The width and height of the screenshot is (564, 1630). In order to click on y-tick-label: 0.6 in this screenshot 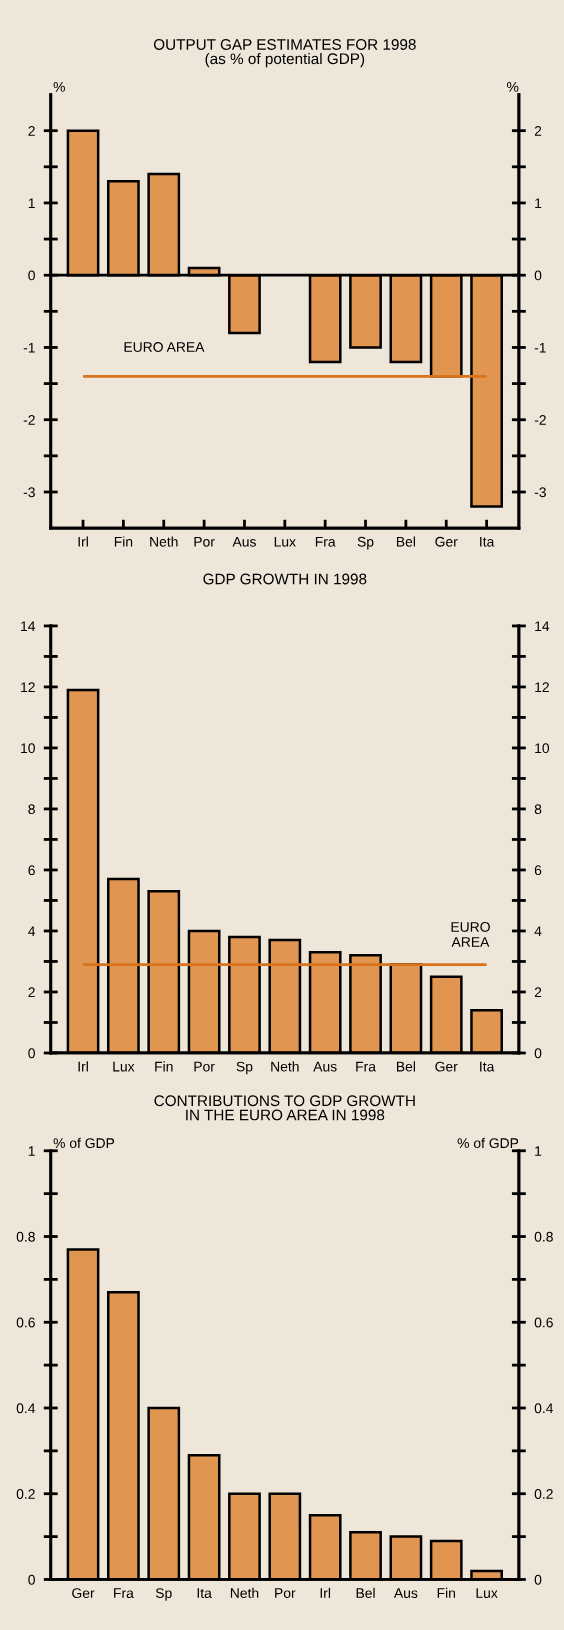, I will do `click(25, 1322)`.